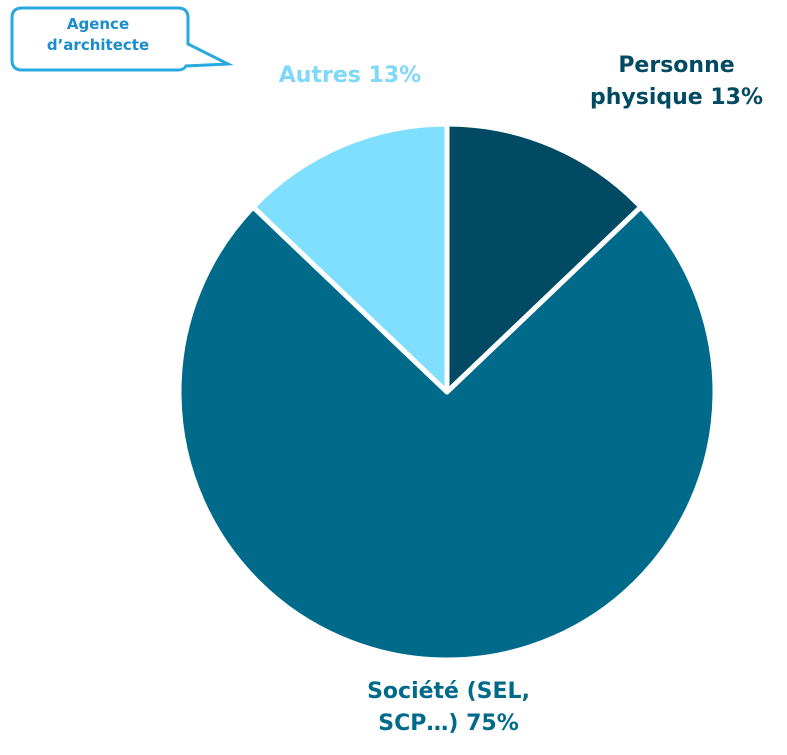  I want to click on category-label: Société (SEL, SCP…), so click(448, 707).